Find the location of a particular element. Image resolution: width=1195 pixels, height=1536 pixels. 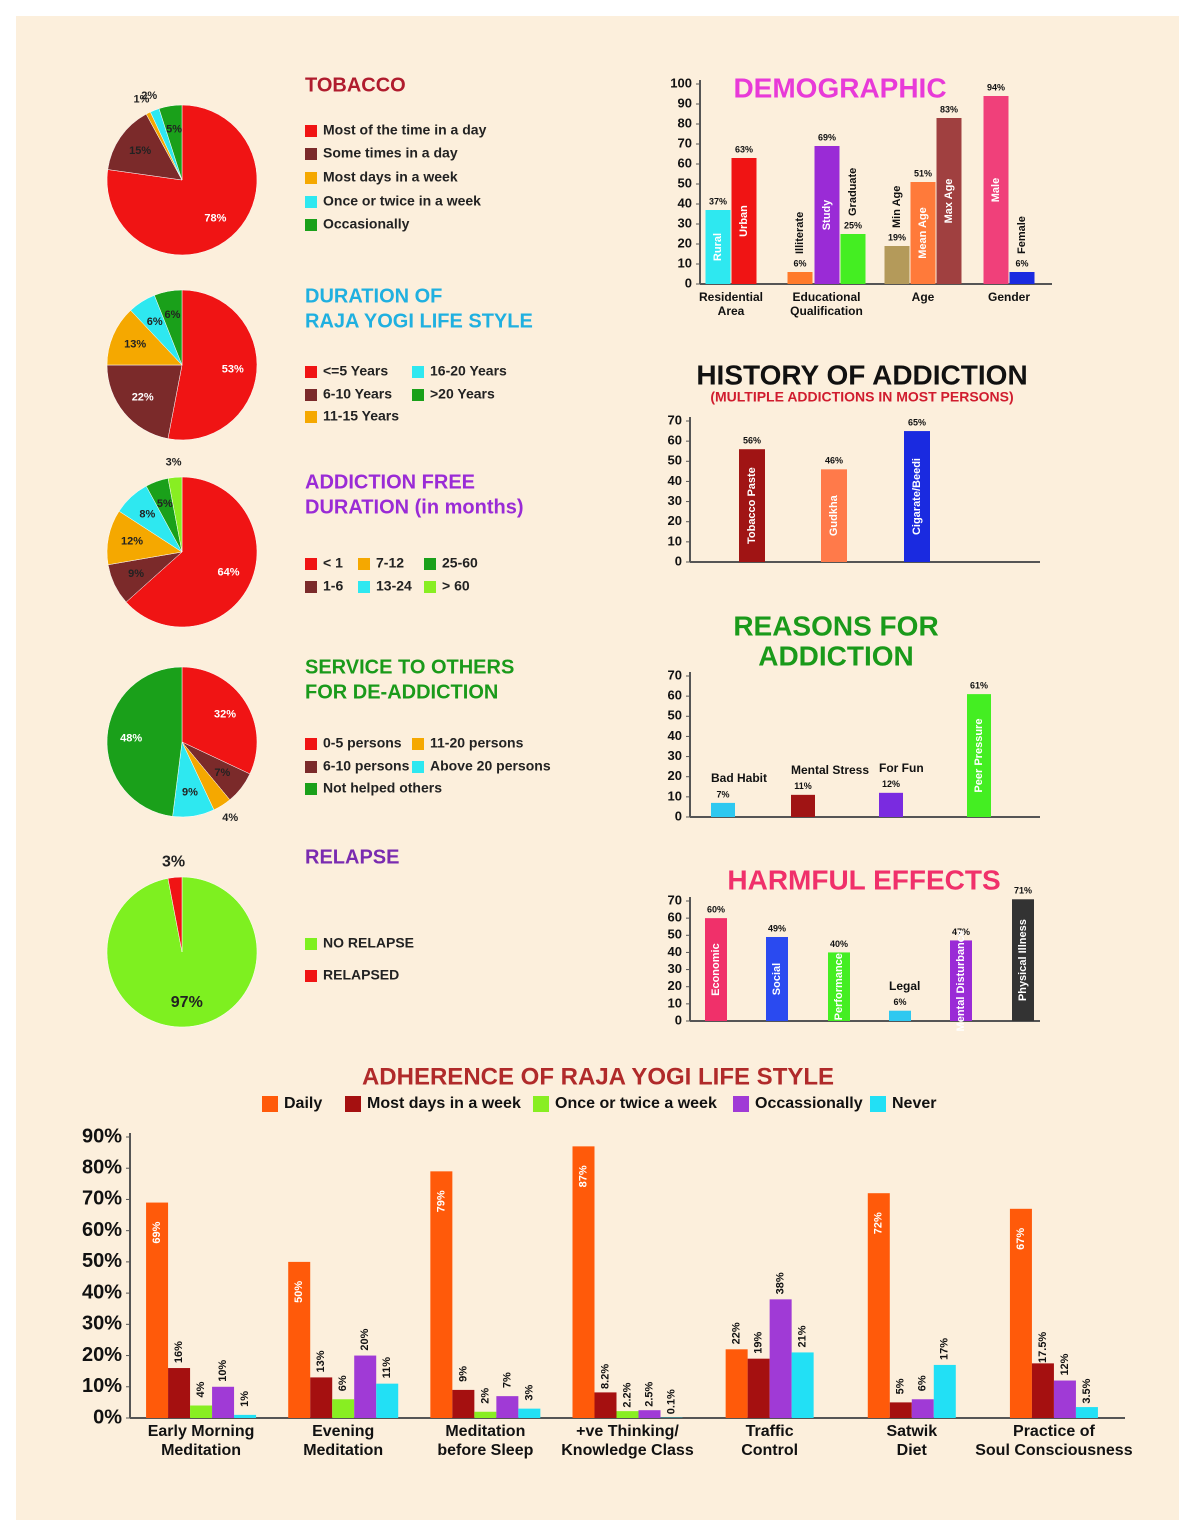

bar-value-label: 51% is located at coordinates (923, 173).